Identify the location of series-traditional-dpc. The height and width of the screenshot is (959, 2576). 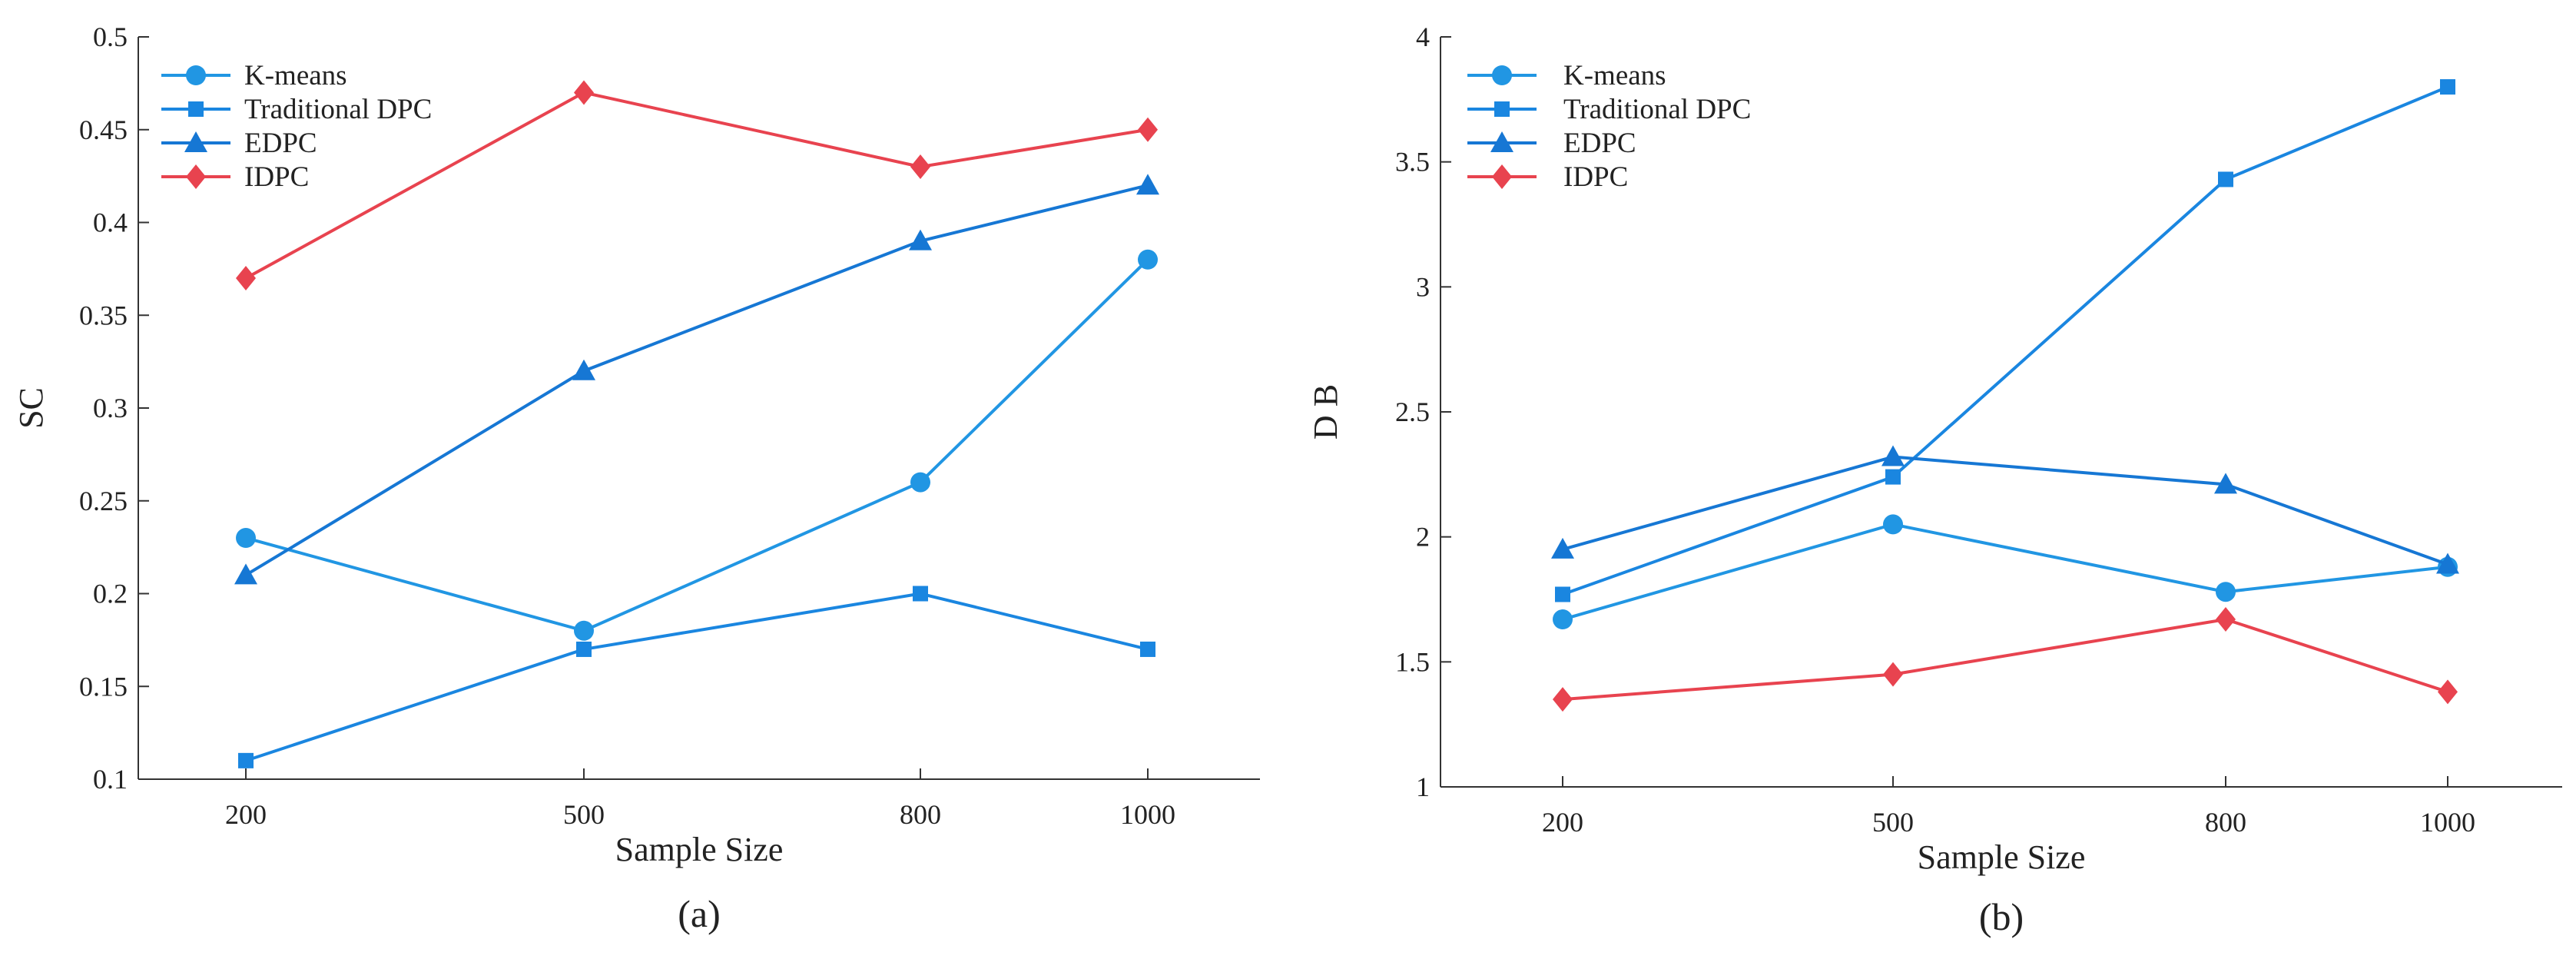
(696, 677).